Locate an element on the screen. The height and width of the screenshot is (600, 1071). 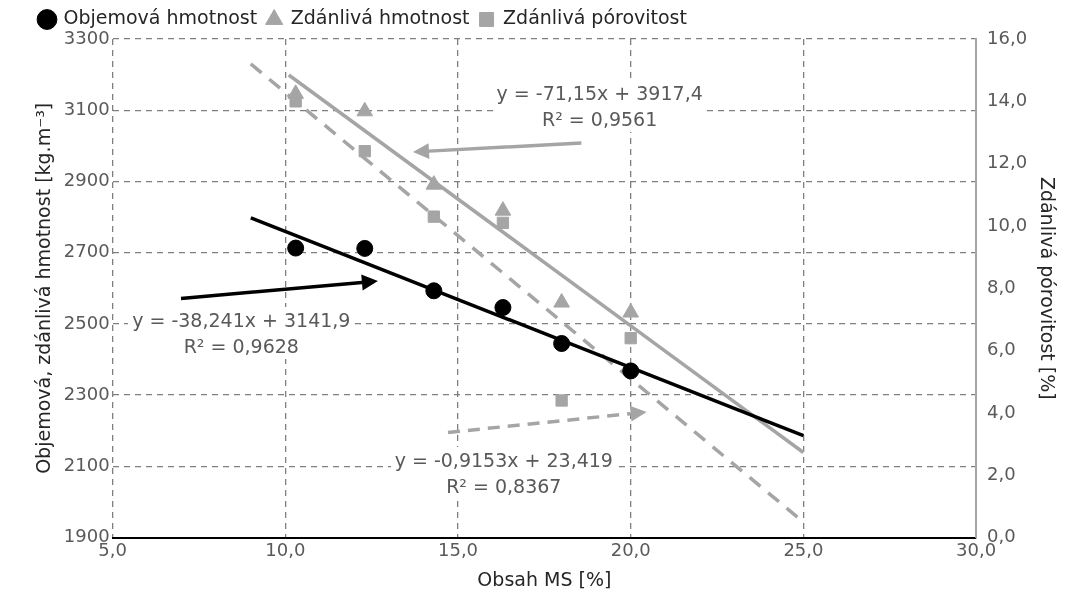
annotation: y = -0,9153x + 23,419 R² = 0,8367 is located at coordinates (503, 472).